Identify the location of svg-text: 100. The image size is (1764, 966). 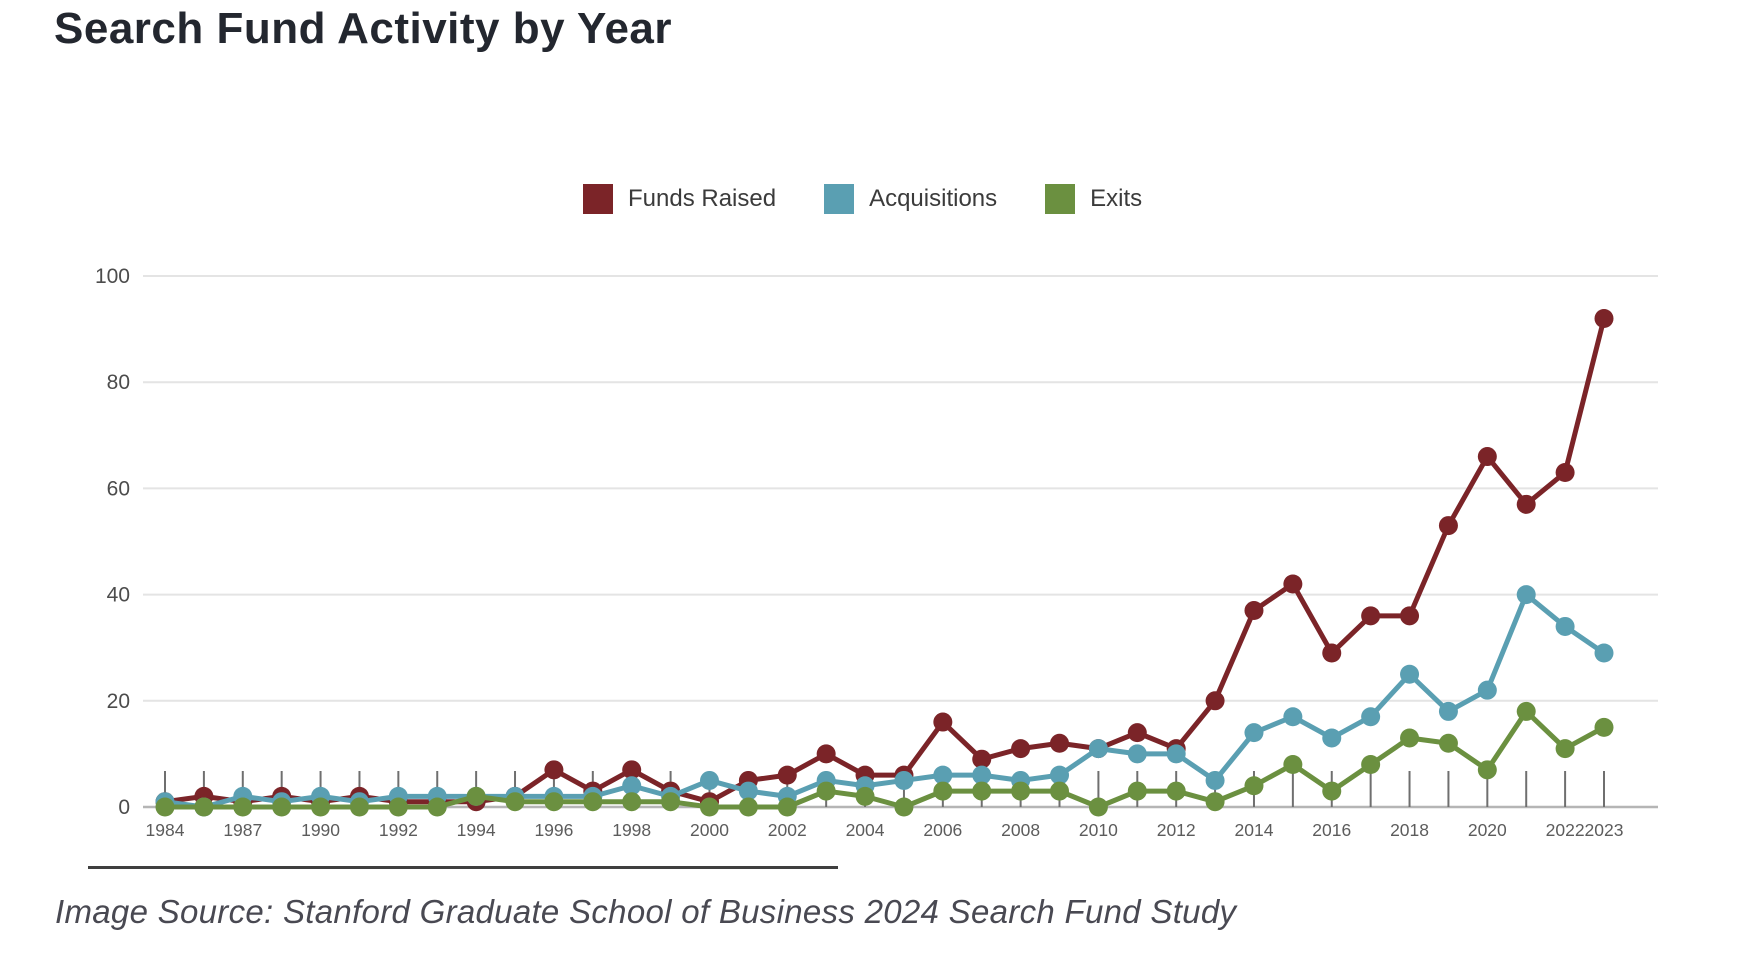
(112, 276).